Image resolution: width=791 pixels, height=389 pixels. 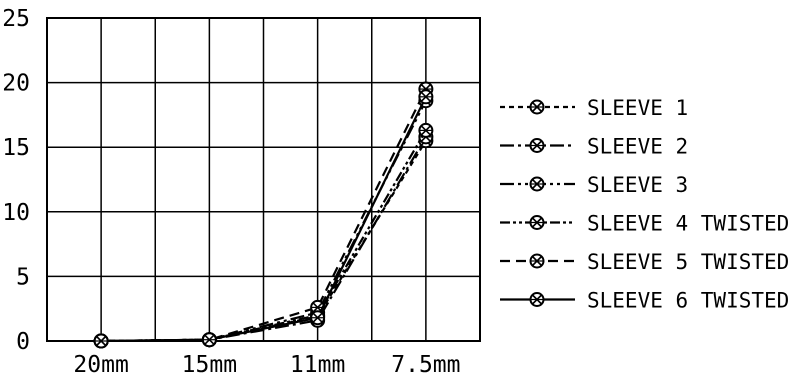 I want to click on legend-item: SLEEVE 1, so click(x=594, y=108).